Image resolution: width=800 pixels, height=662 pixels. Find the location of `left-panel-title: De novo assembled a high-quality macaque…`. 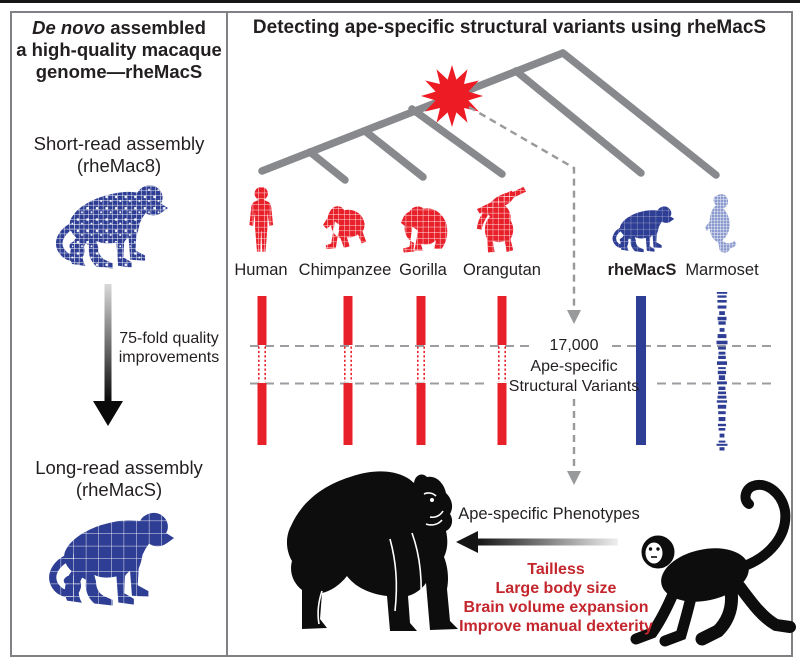

left-panel-title: De novo assembled a high-quality macaque… is located at coordinates (119, 50).